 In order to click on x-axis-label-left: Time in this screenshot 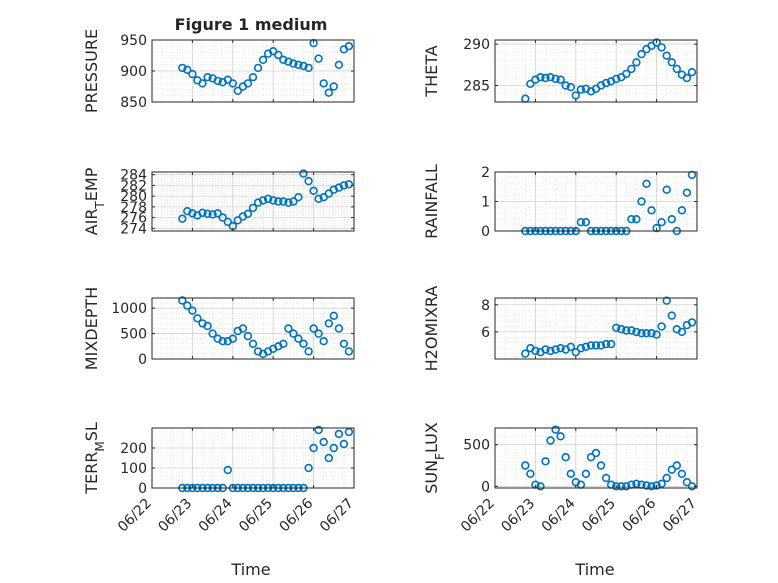, I will do `click(250, 569)`.